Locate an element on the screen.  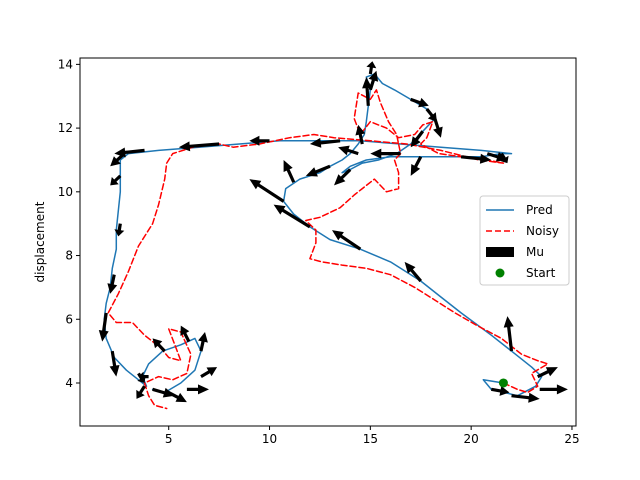
legend-label-pred: Pred is located at coordinates (539, 210).